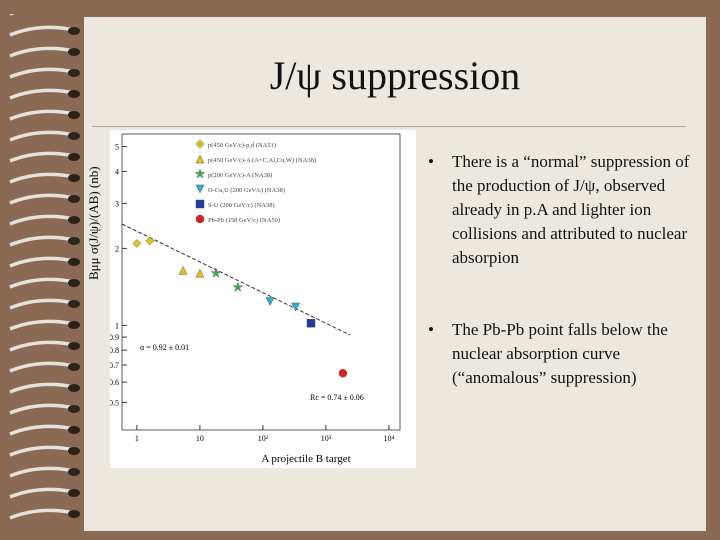 The height and width of the screenshot is (540, 720). What do you see at coordinates (389, 126) in the screenshot?
I see `title-rule` at bounding box center [389, 126].